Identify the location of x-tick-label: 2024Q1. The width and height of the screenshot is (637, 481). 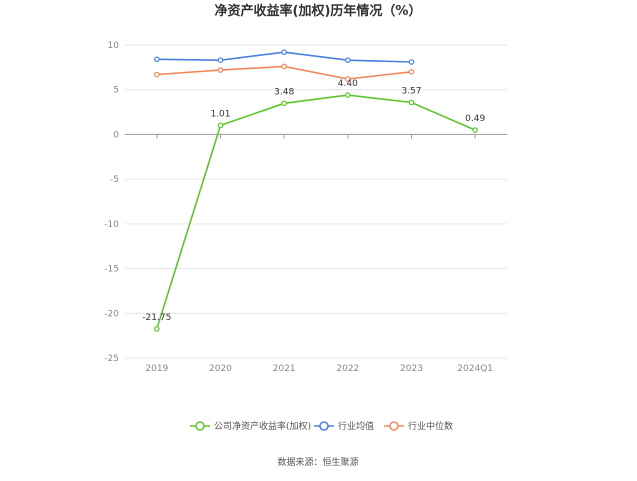
(475, 369).